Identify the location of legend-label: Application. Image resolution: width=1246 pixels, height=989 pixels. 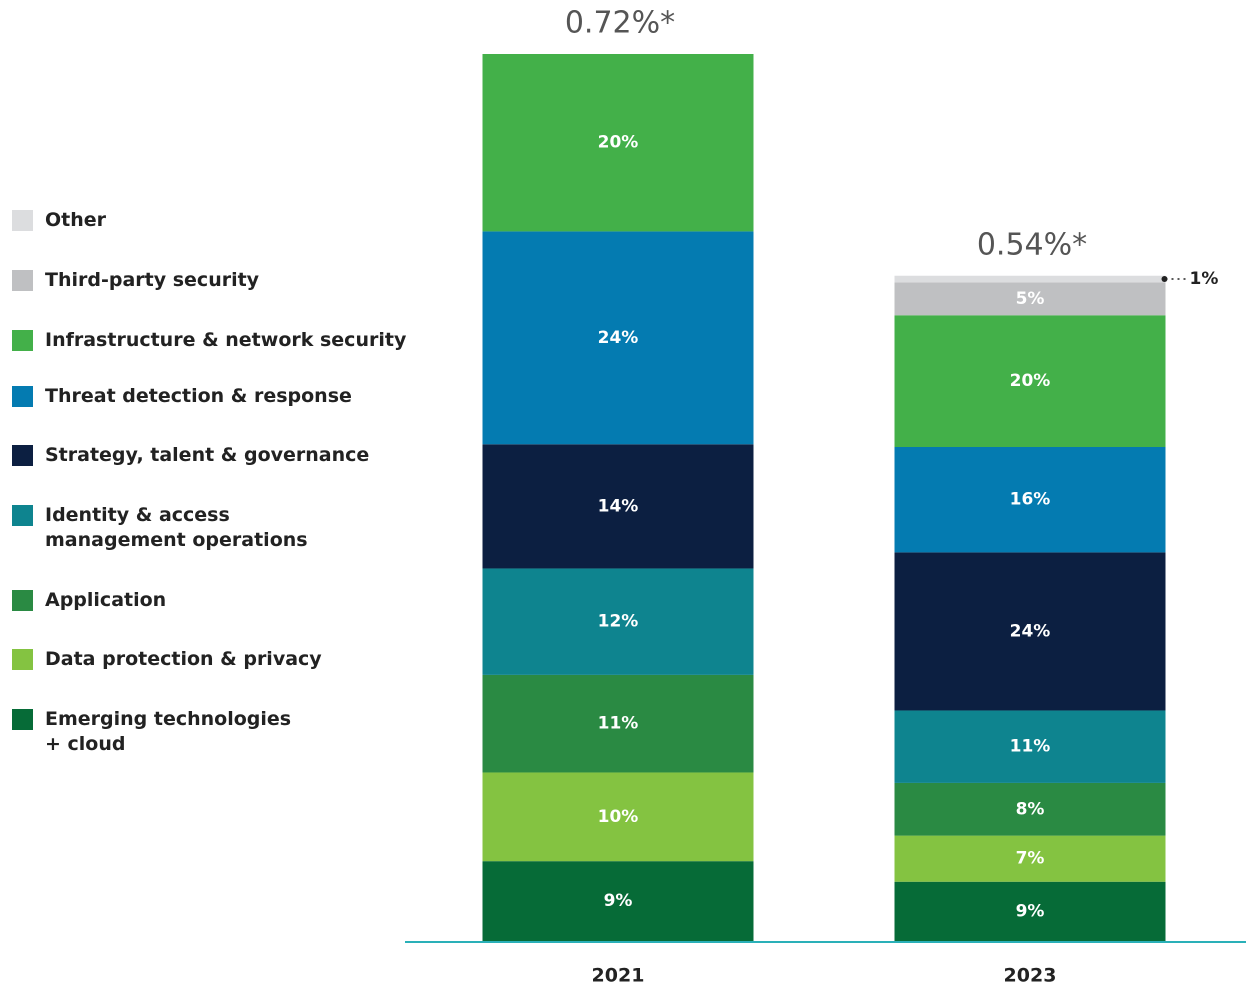
(106, 600).